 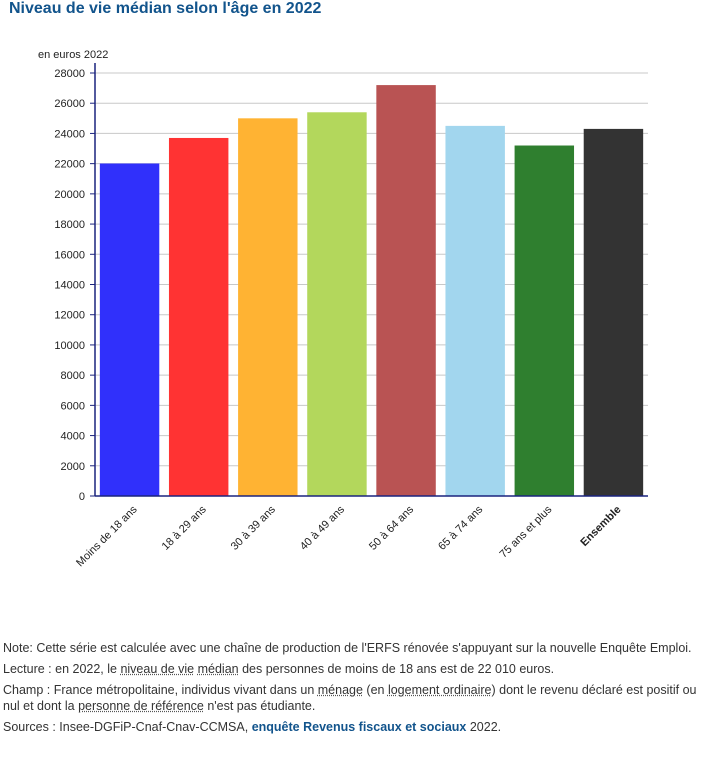 What do you see at coordinates (600, 526) in the screenshot?
I see `x-tick-label: Ensemble` at bounding box center [600, 526].